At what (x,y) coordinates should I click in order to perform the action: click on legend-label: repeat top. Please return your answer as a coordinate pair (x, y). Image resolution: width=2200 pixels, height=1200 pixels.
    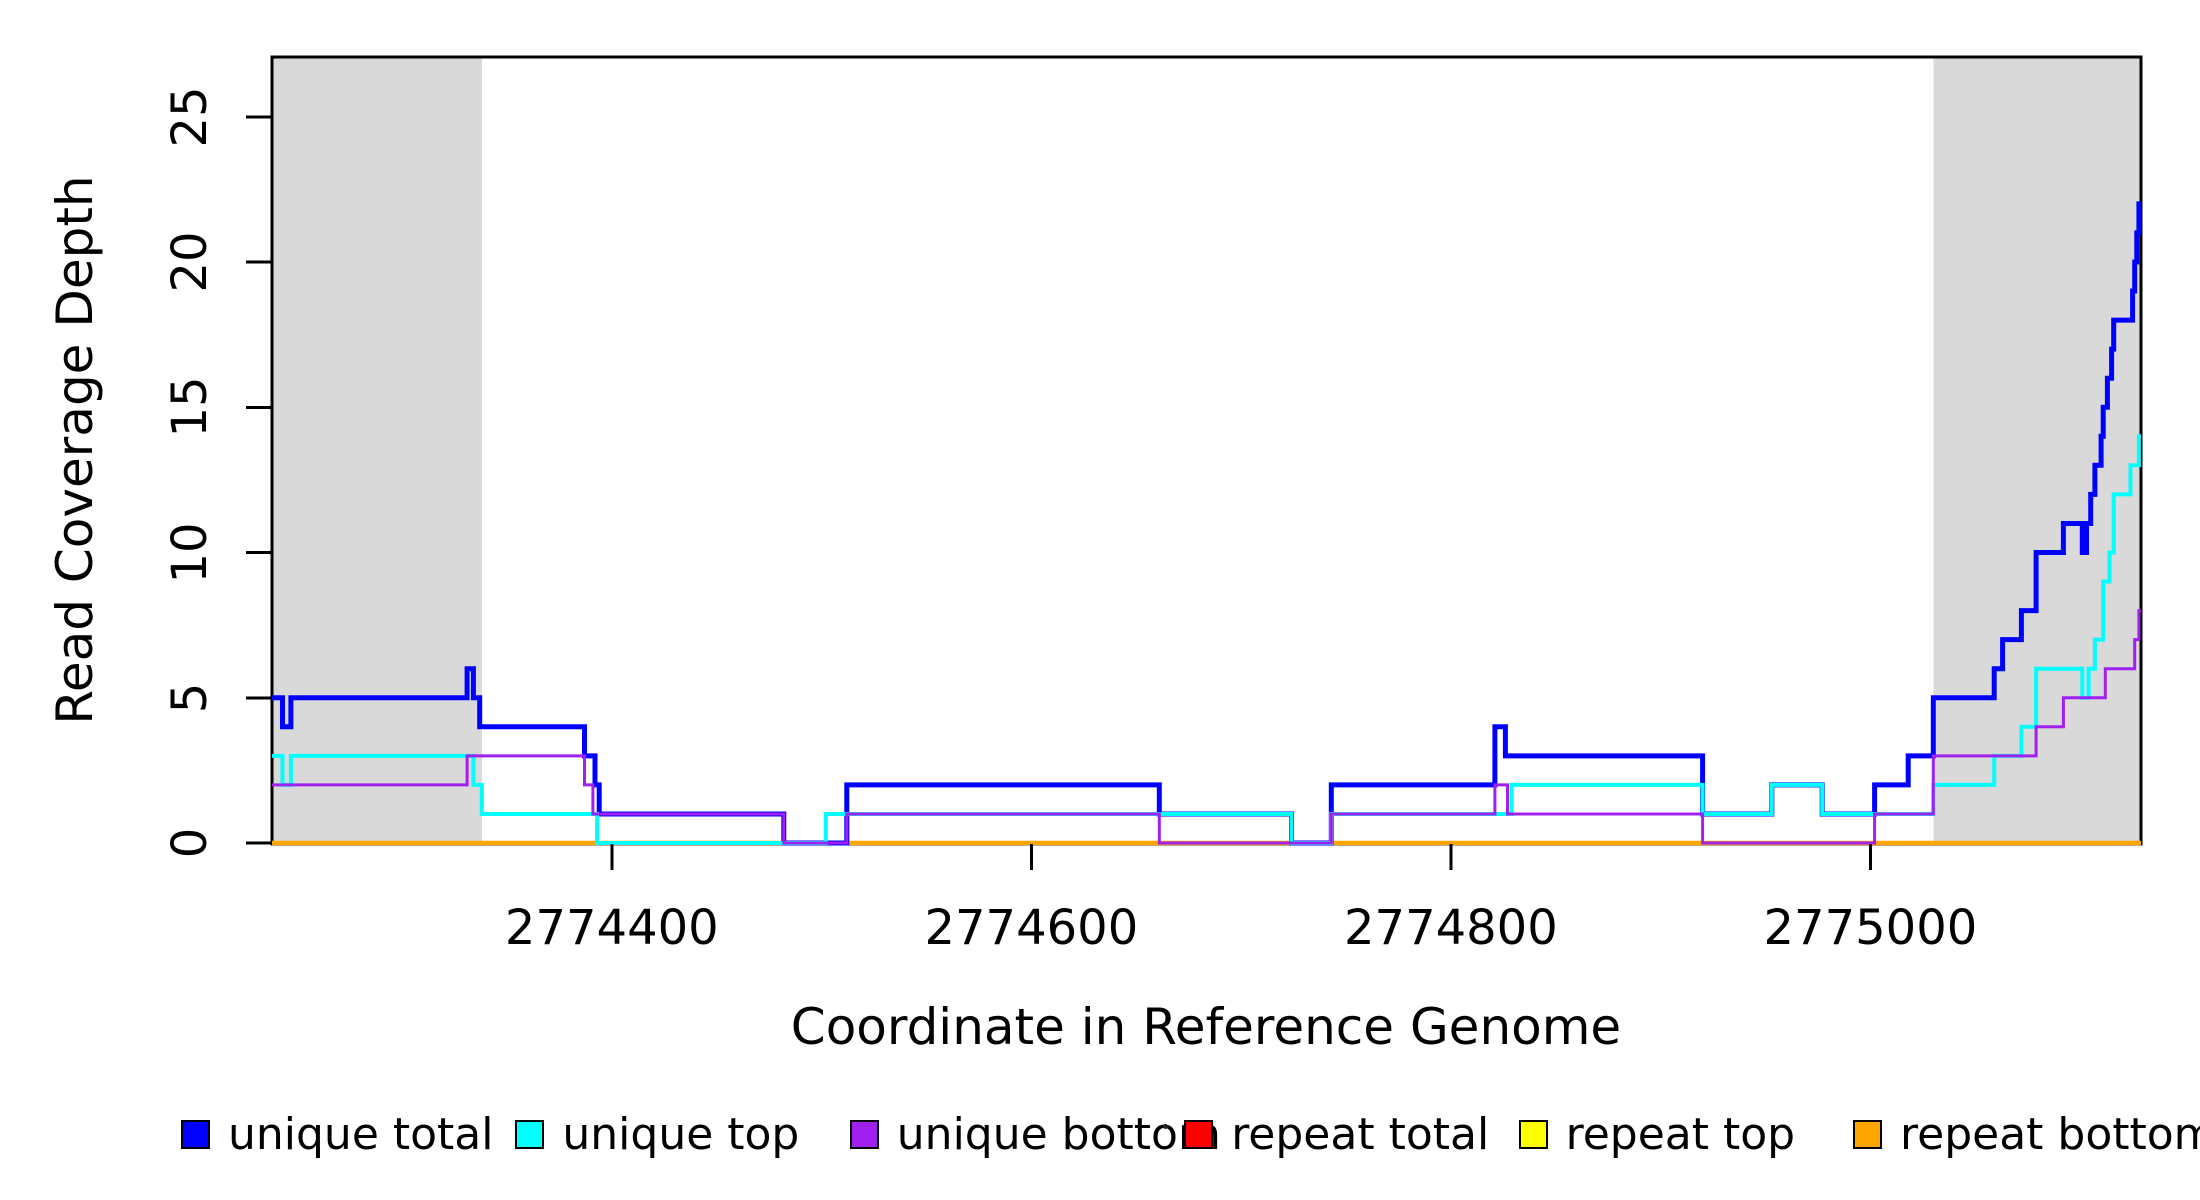
    Looking at the image, I should click on (1680, 1134).